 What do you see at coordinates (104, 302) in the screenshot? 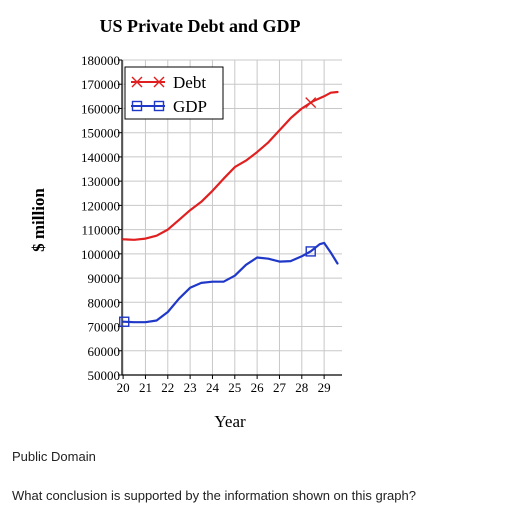
I see `y-tick-label: 80000` at bounding box center [104, 302].